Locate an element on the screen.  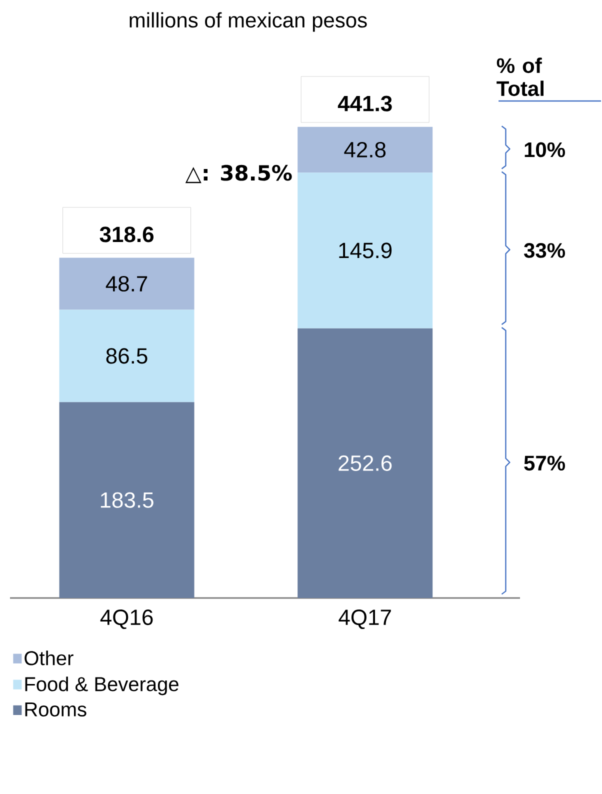
chart-title: millions of mexican pesos is located at coordinates (248, 22).